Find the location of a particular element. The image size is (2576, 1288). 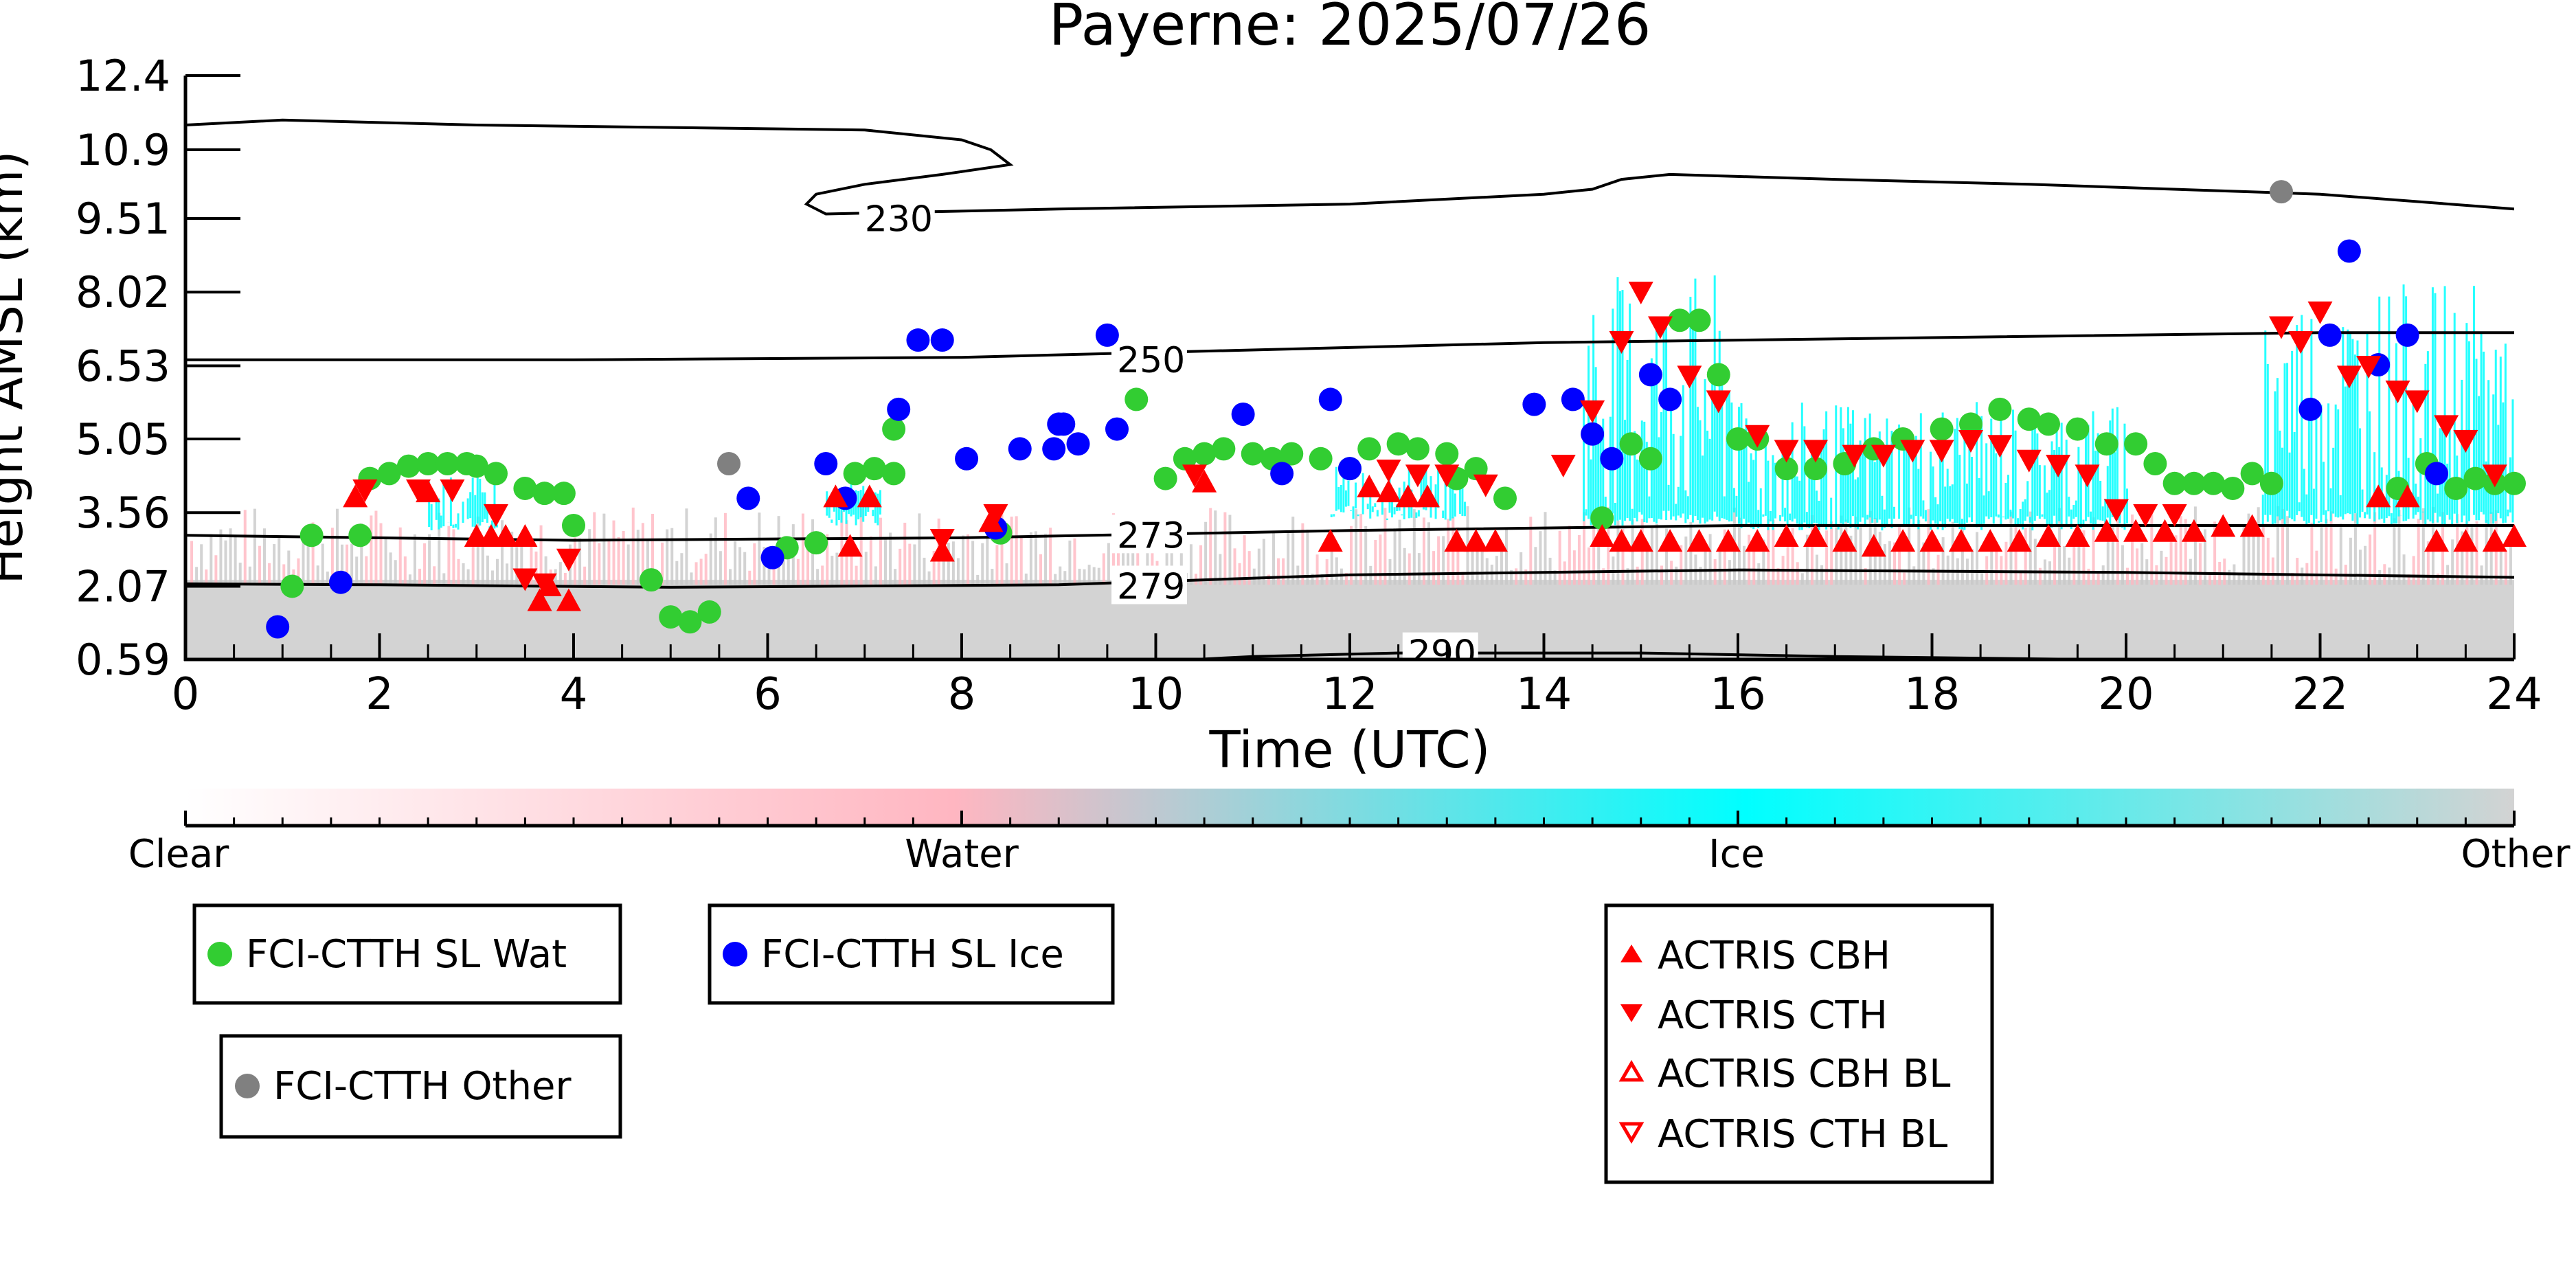

x-tick-label: 10 is located at coordinates (1156, 694).